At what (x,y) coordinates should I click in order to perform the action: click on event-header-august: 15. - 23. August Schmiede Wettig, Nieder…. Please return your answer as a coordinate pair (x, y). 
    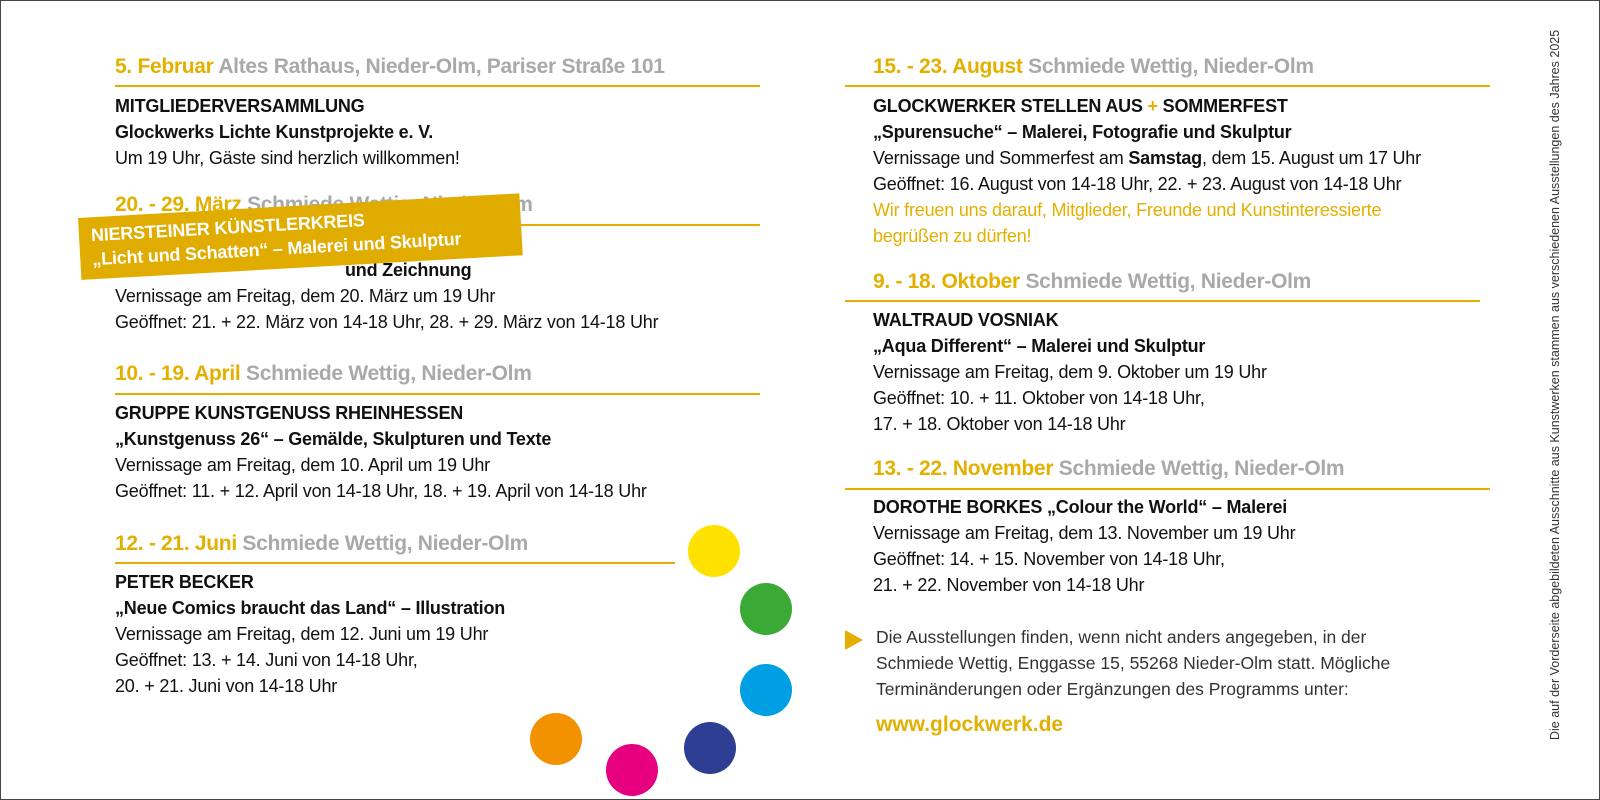
    Looking at the image, I should click on (1093, 66).